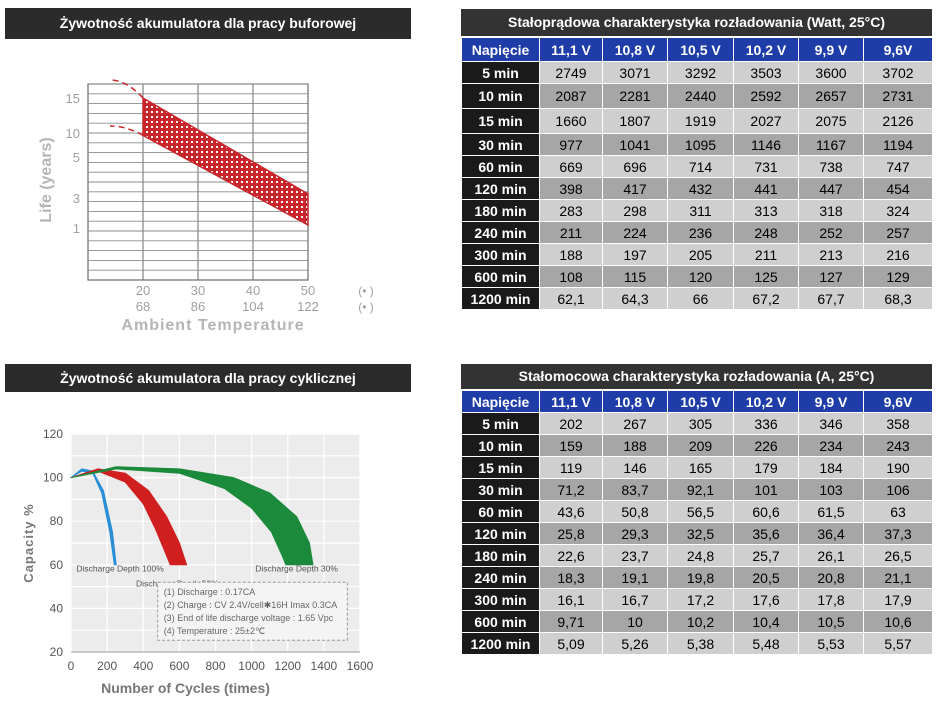 Image resolution: width=939 pixels, height=701 pixels. What do you see at coordinates (831, 72) in the screenshot?
I see `table-cell: 3600` at bounding box center [831, 72].